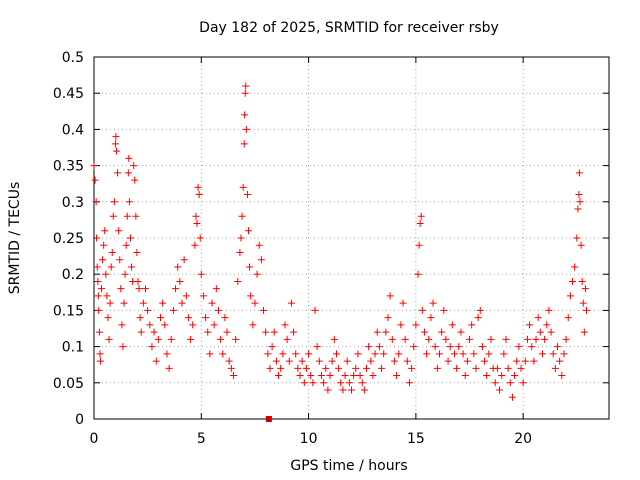 The height and width of the screenshot is (480, 640). What do you see at coordinates (79, 420) in the screenshot?
I see `y-tick-label: 0` at bounding box center [79, 420].